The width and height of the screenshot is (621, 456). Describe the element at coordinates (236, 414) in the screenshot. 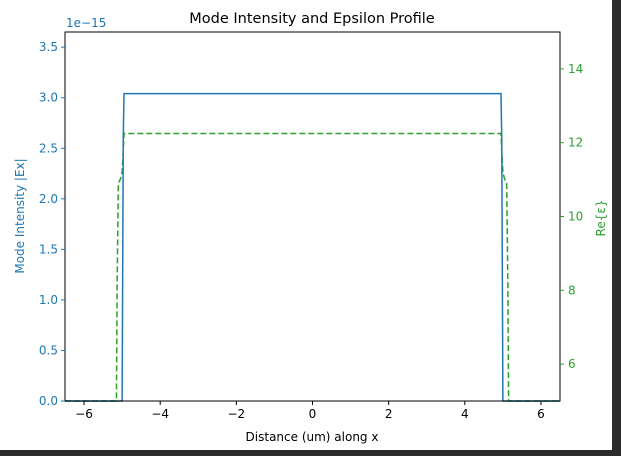

I see `x-tick-label: −2` at that location.